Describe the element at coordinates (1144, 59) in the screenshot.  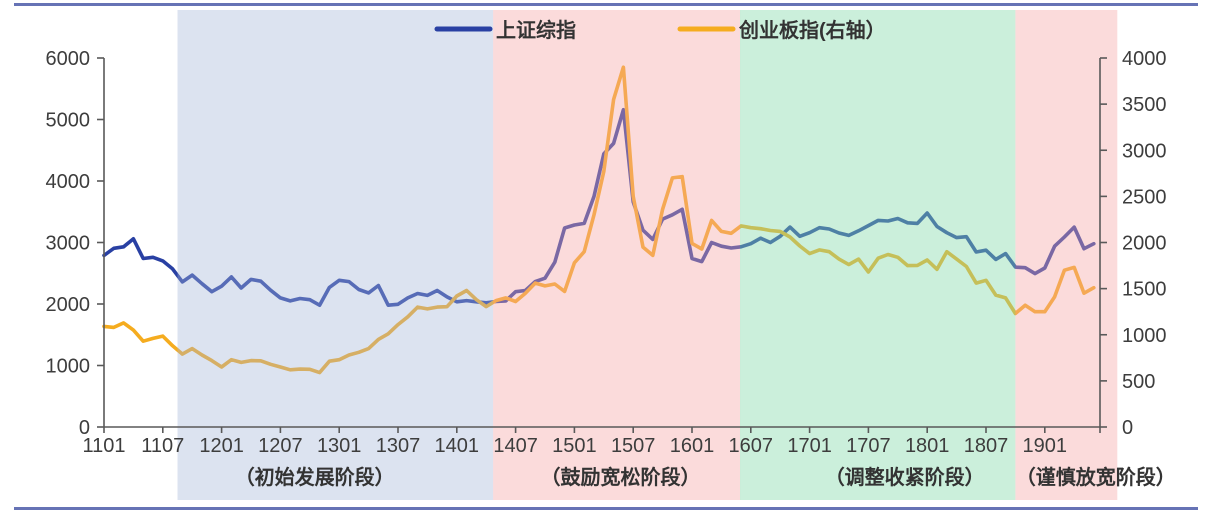
I see `right-axis-tick-label: 4000` at that location.